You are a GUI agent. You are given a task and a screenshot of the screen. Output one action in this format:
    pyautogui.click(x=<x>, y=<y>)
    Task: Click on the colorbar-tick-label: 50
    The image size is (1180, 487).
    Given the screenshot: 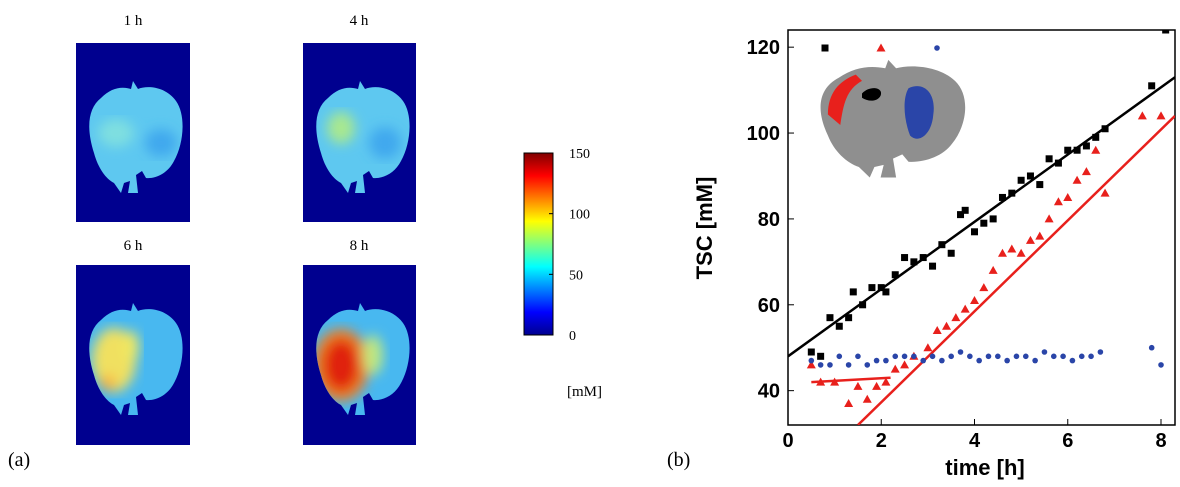 What is the action you would take?
    pyautogui.click(x=576, y=275)
    